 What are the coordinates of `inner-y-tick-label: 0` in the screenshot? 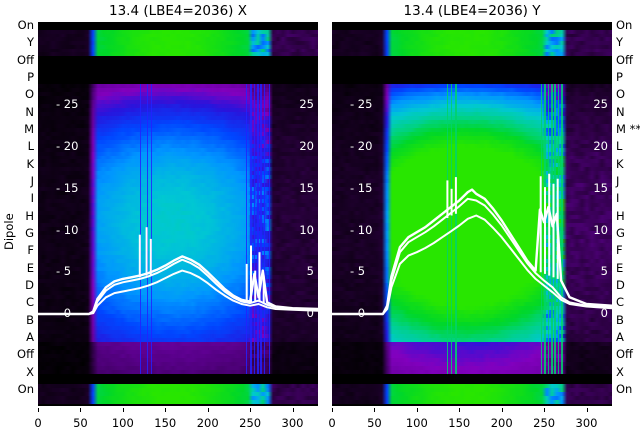 It's located at (604, 313).